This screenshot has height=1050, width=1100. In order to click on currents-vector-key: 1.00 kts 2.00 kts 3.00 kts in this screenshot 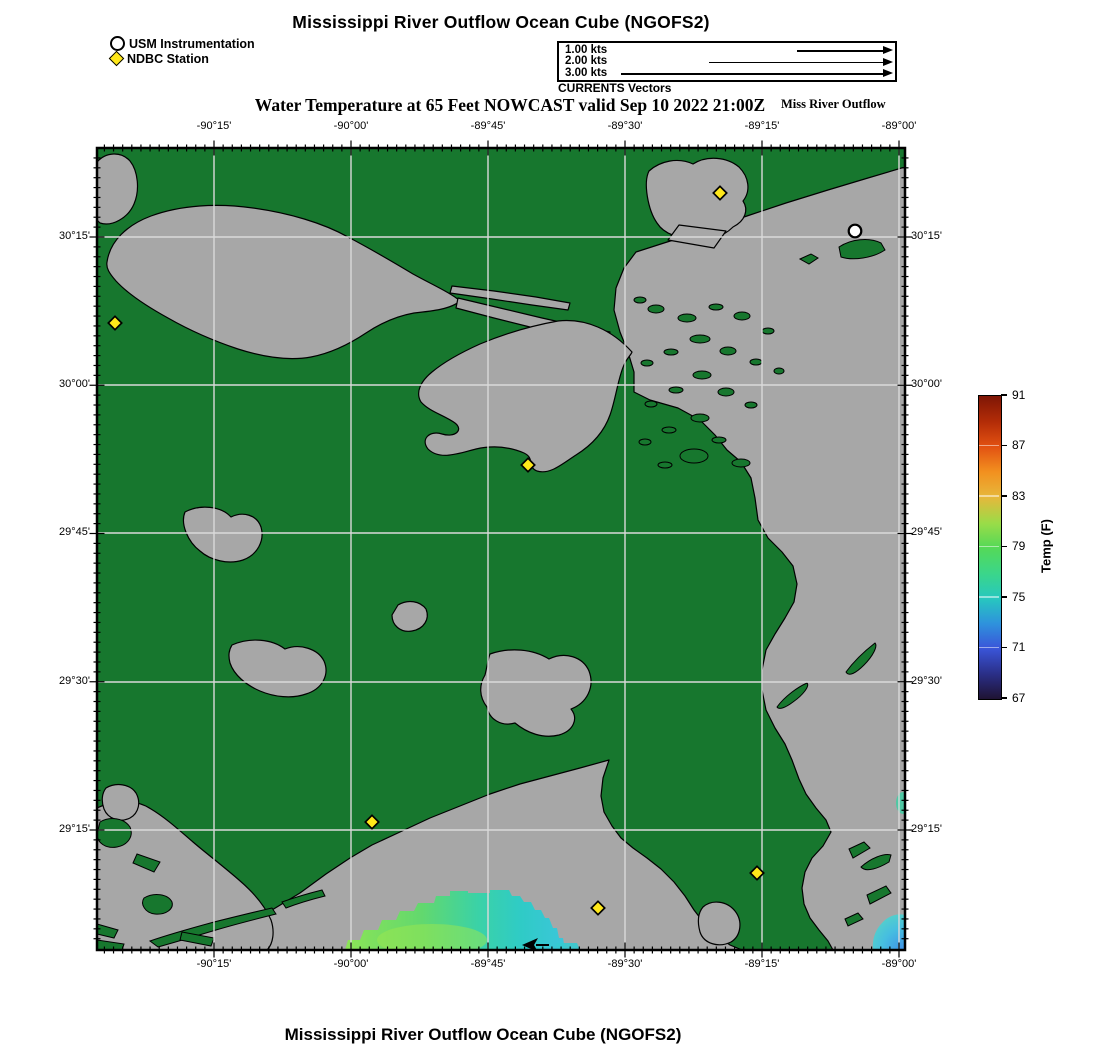, I will do `click(727, 61)`.